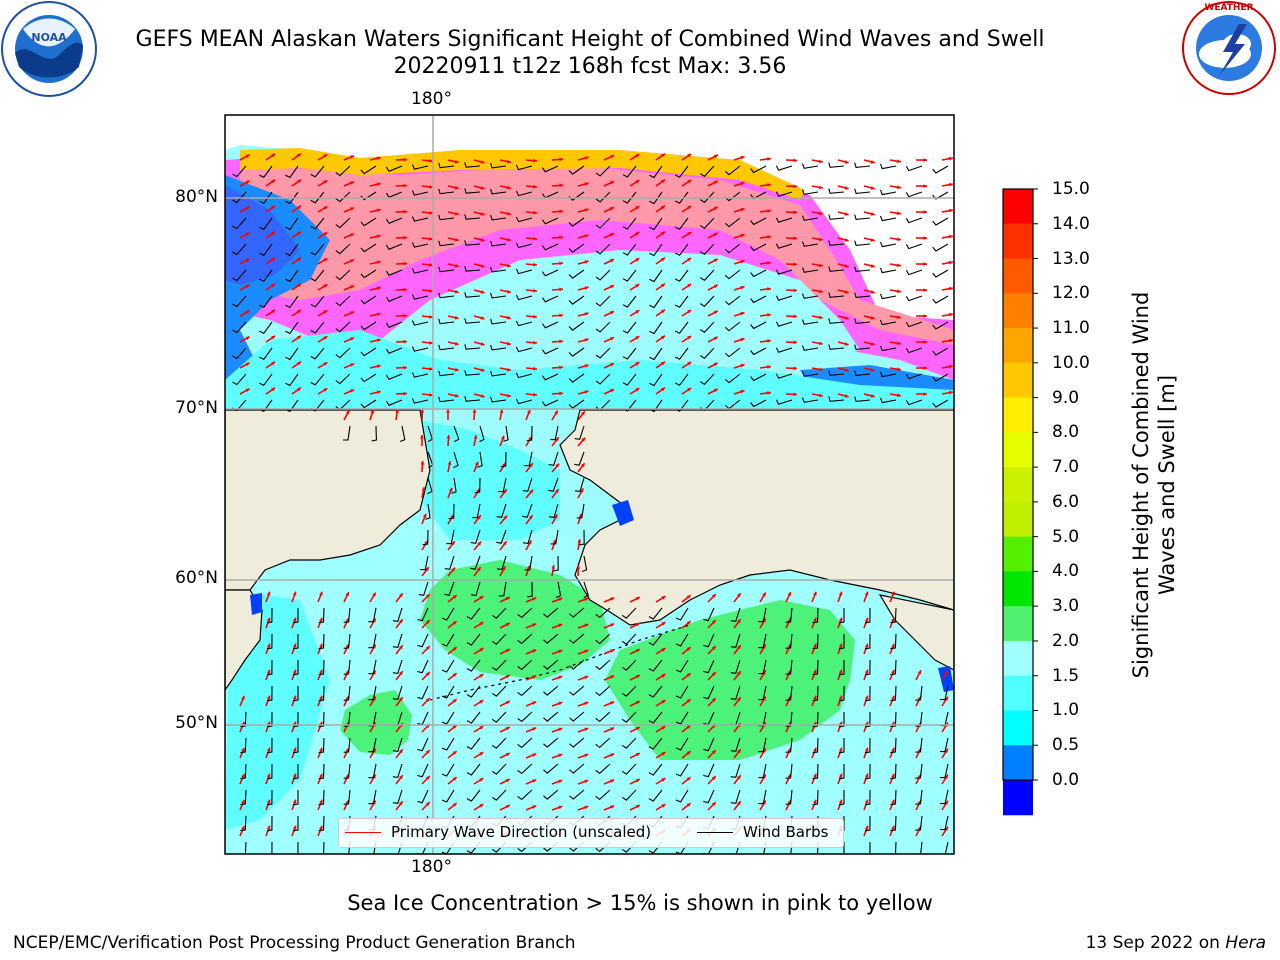 This screenshot has height=960, width=1280. Describe the element at coordinates (196, 408) in the screenshot. I see `lat-label-70: 70°N` at that location.